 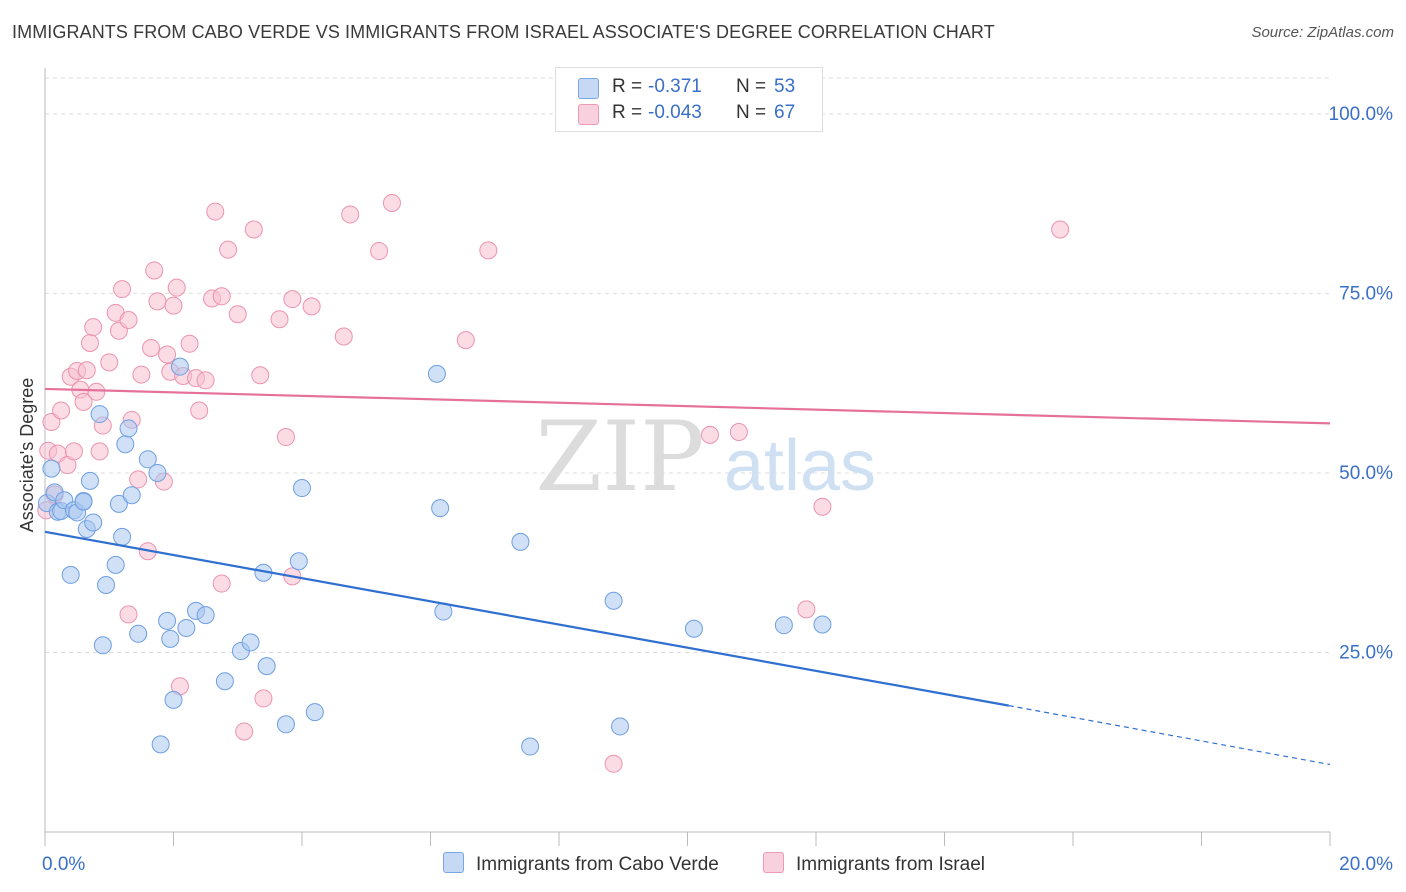 What do you see at coordinates (1322, 32) in the screenshot?
I see `source-label: Source: ZipAtlas.com` at bounding box center [1322, 32].